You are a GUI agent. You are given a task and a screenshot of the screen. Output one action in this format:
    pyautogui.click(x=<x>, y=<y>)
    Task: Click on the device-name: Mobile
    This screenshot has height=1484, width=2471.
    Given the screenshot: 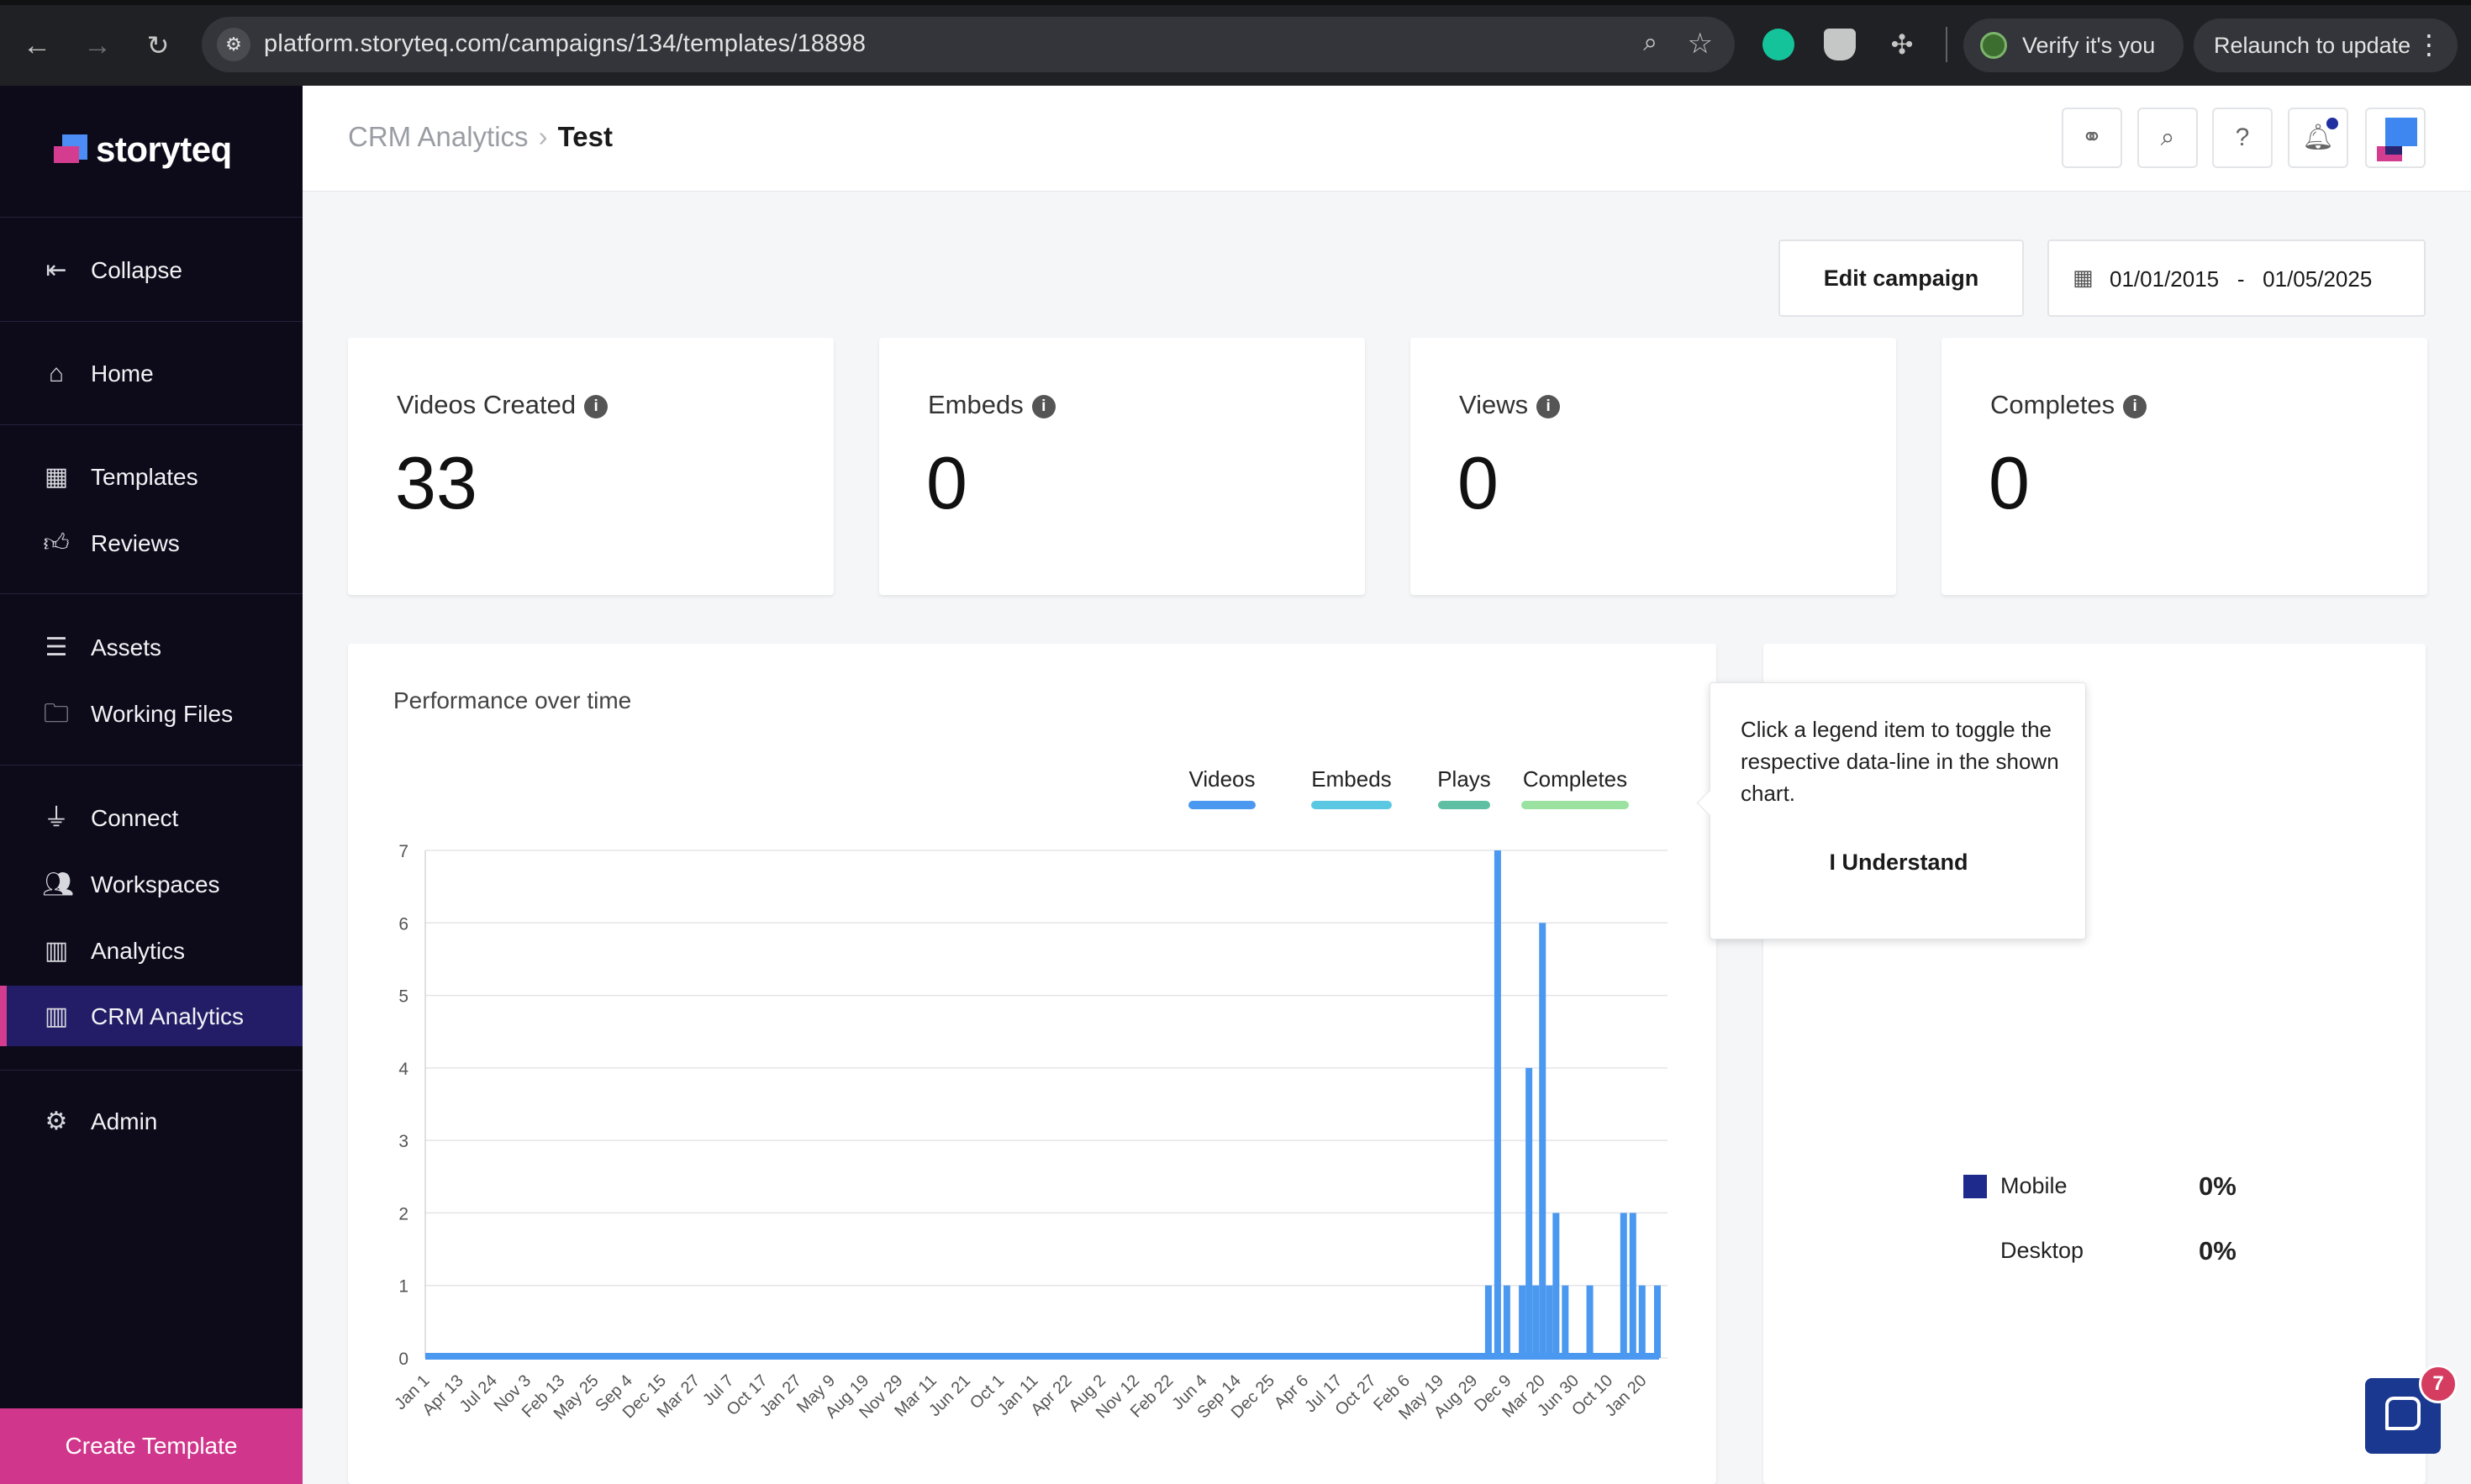 What is the action you would take?
    pyautogui.click(x=2034, y=1185)
    